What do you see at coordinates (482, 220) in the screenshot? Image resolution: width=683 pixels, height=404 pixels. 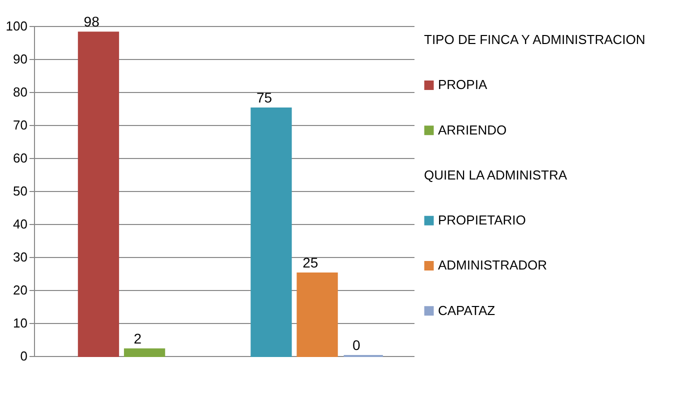 I see `legend-label: PROPIETARIO` at bounding box center [482, 220].